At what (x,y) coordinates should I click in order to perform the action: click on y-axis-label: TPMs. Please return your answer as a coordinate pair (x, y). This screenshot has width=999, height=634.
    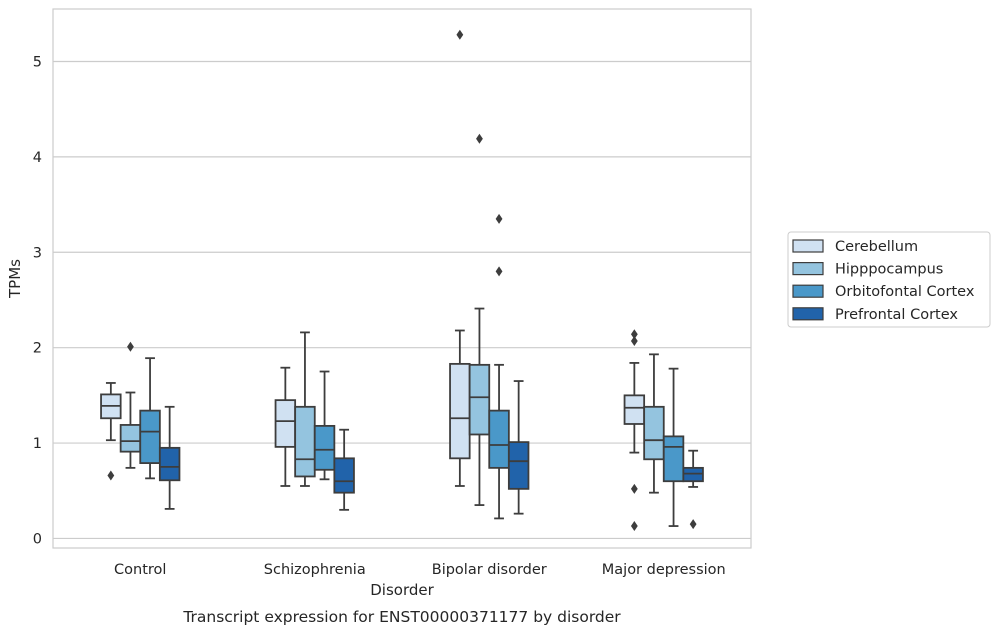
    Looking at the image, I should click on (15, 279).